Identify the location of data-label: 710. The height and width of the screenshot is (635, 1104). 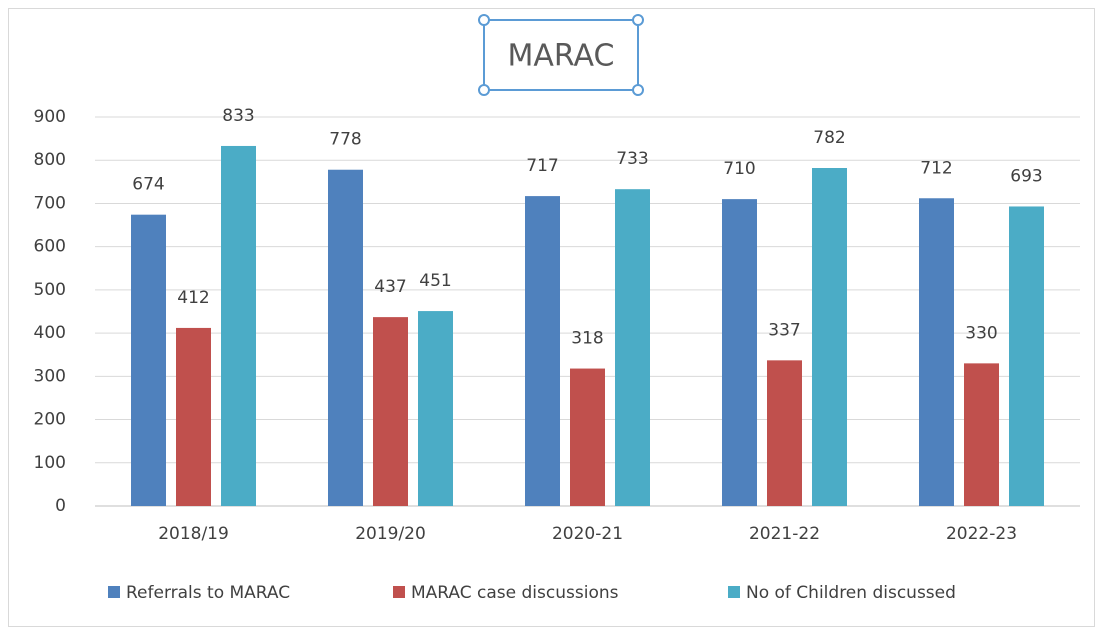
(739, 169).